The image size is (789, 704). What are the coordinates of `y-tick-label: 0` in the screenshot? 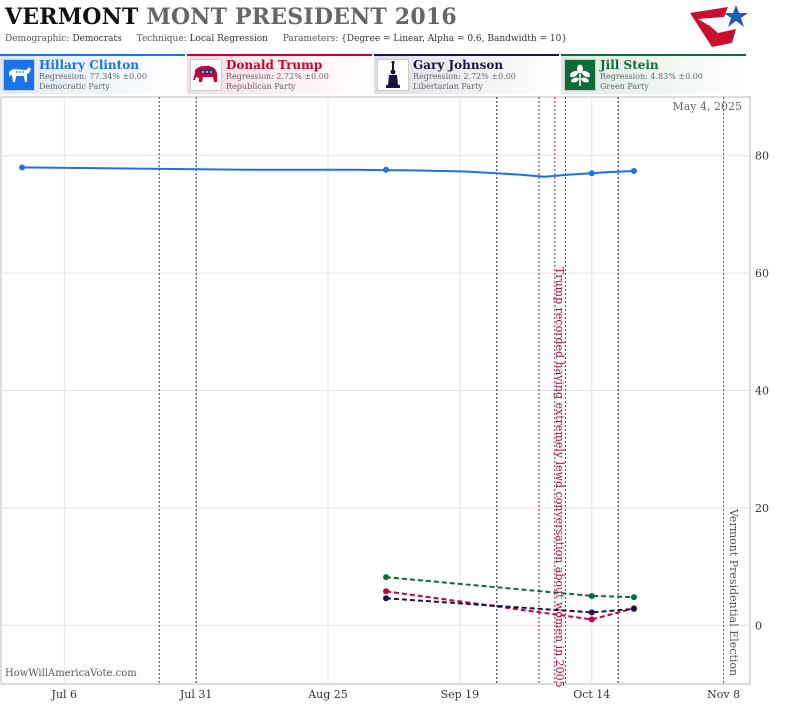 It's located at (758, 625).